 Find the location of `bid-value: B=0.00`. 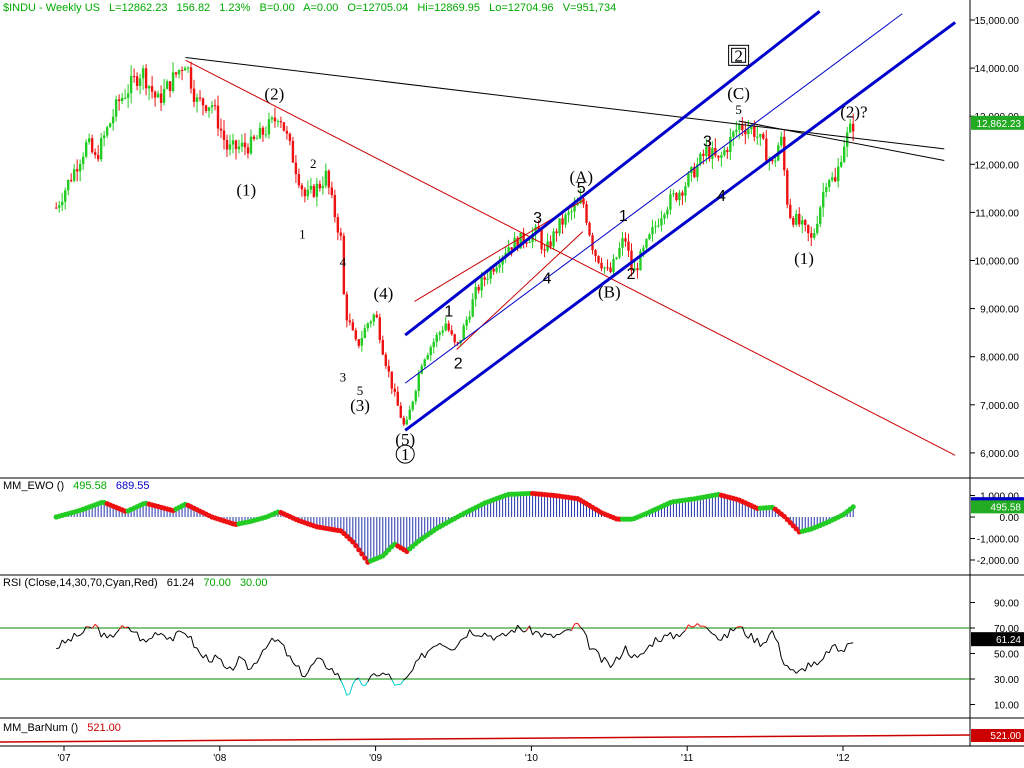

bid-value: B=0.00 is located at coordinates (277, 8).